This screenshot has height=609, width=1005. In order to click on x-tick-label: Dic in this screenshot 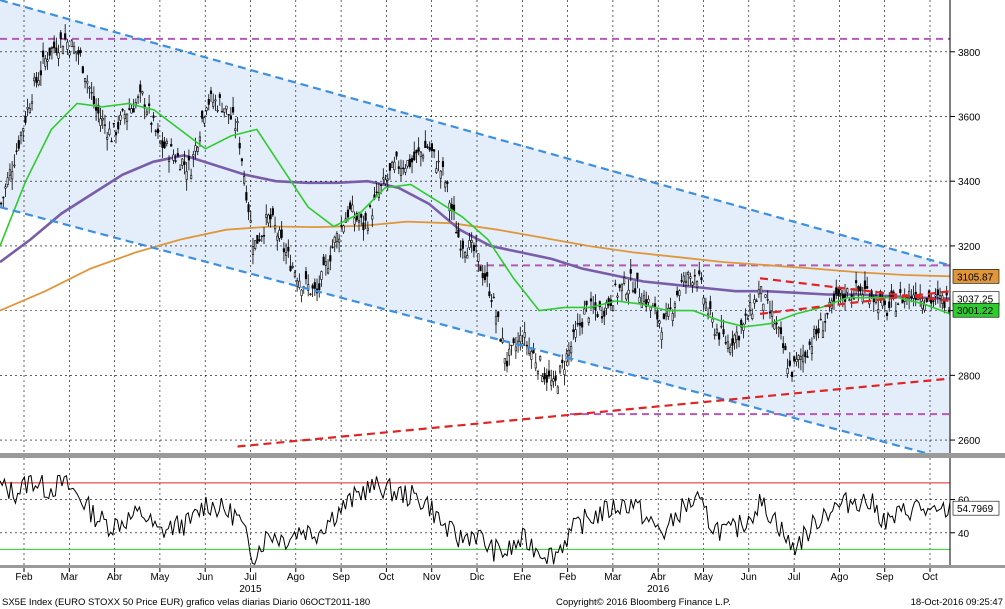, I will do `click(477, 577)`.